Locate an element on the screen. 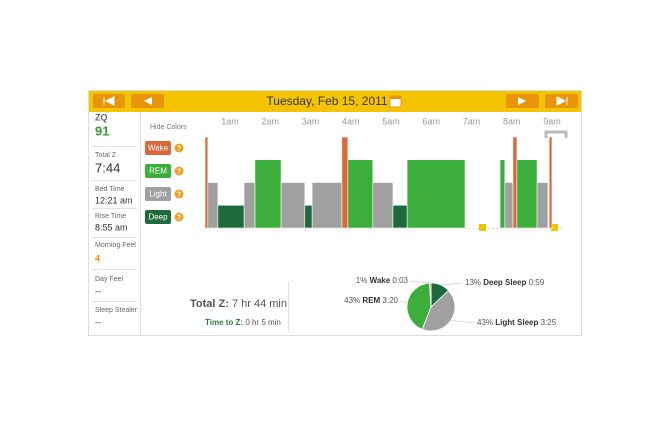 This screenshot has width=670, height=421. stat-value: 7:44 is located at coordinates (107, 167).